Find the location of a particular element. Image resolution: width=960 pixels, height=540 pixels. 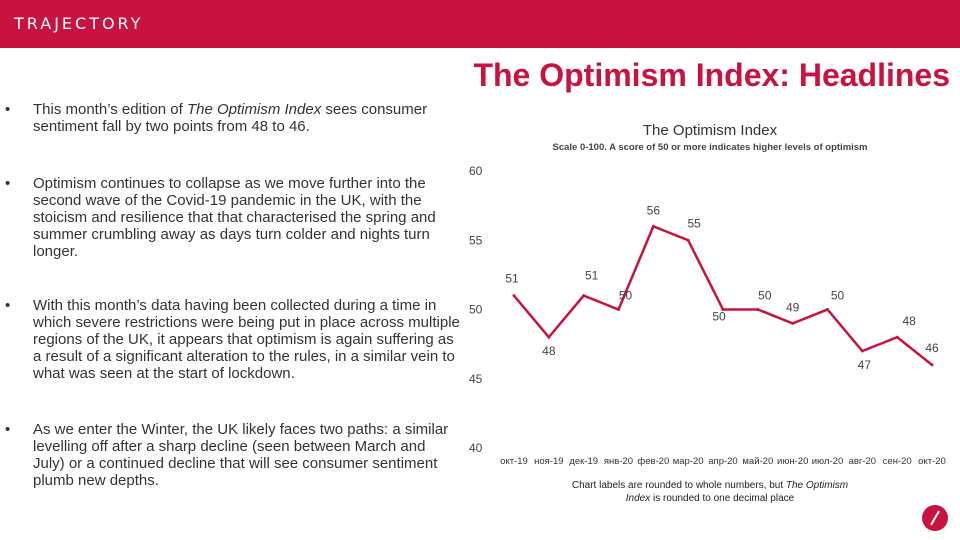

footnote-text: is rounded to one decimal place is located at coordinates (722, 498).